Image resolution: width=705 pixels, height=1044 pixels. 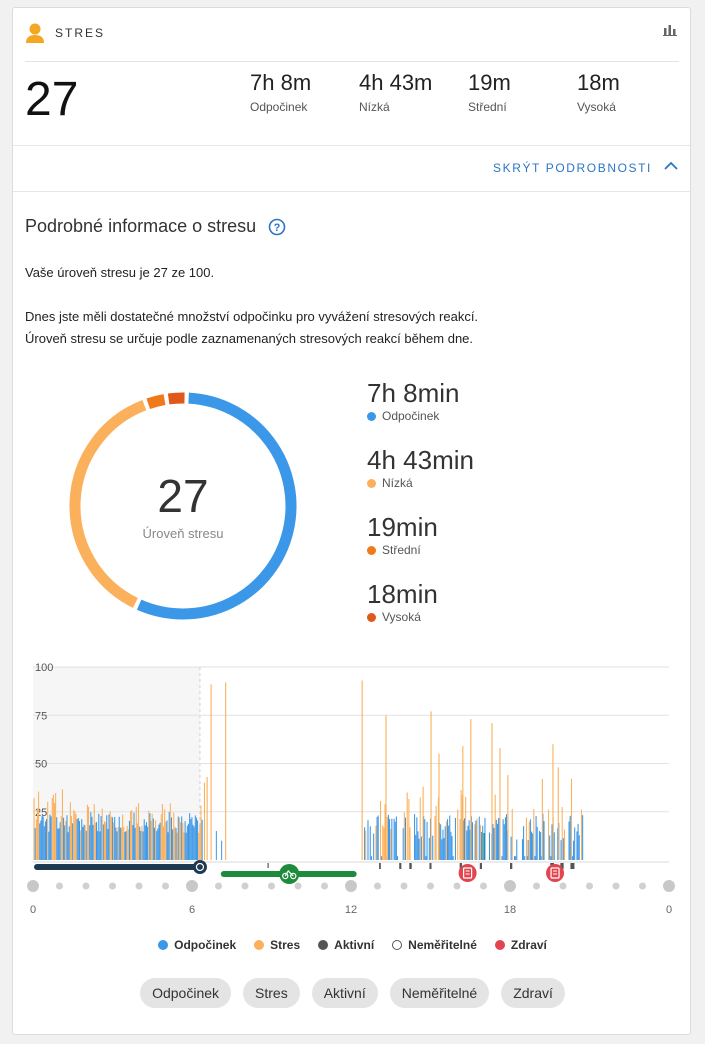 I want to click on hide-details-toggle: SKRÝT PODROBNOSTI, so click(x=352, y=168).